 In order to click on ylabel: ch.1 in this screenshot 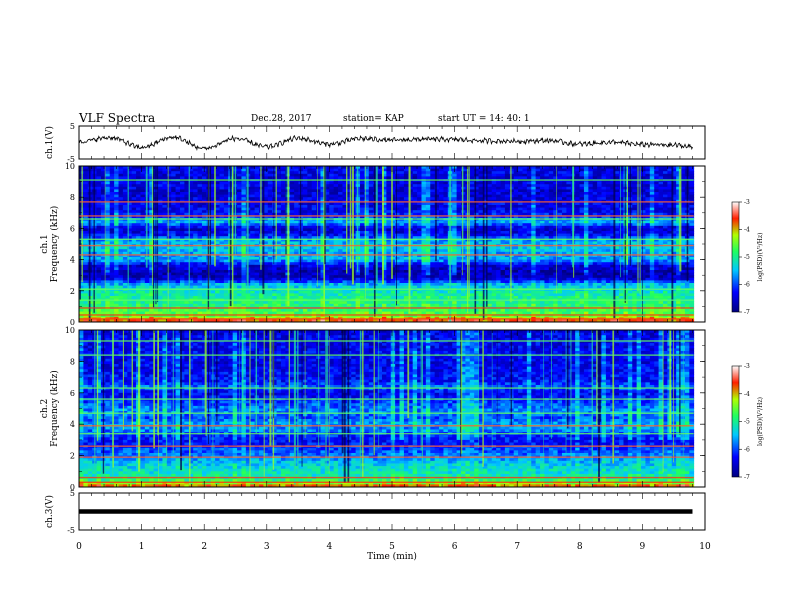, I will do `click(45, 243)`.